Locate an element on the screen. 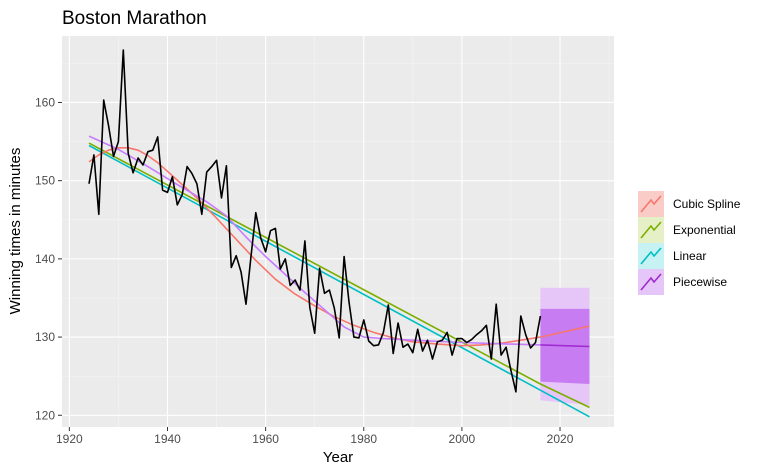 The image size is (763, 472). x-axis-title: Year is located at coordinates (338, 457).